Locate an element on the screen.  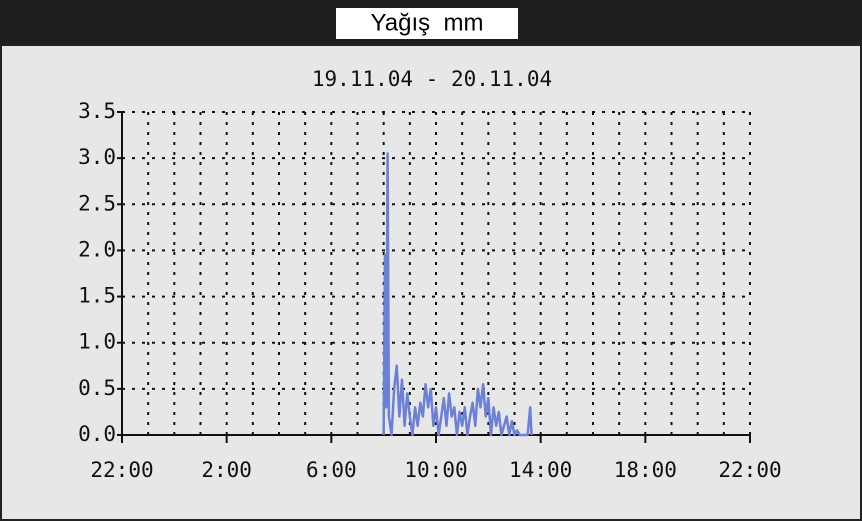
y-tick-label: 0.5 is located at coordinates (97, 388).